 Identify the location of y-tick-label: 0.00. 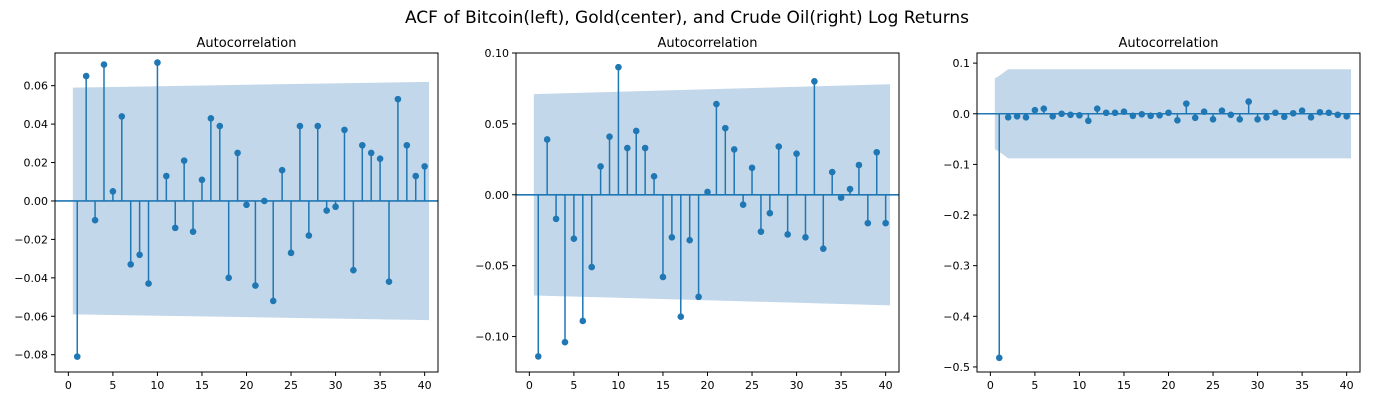
(497, 195).